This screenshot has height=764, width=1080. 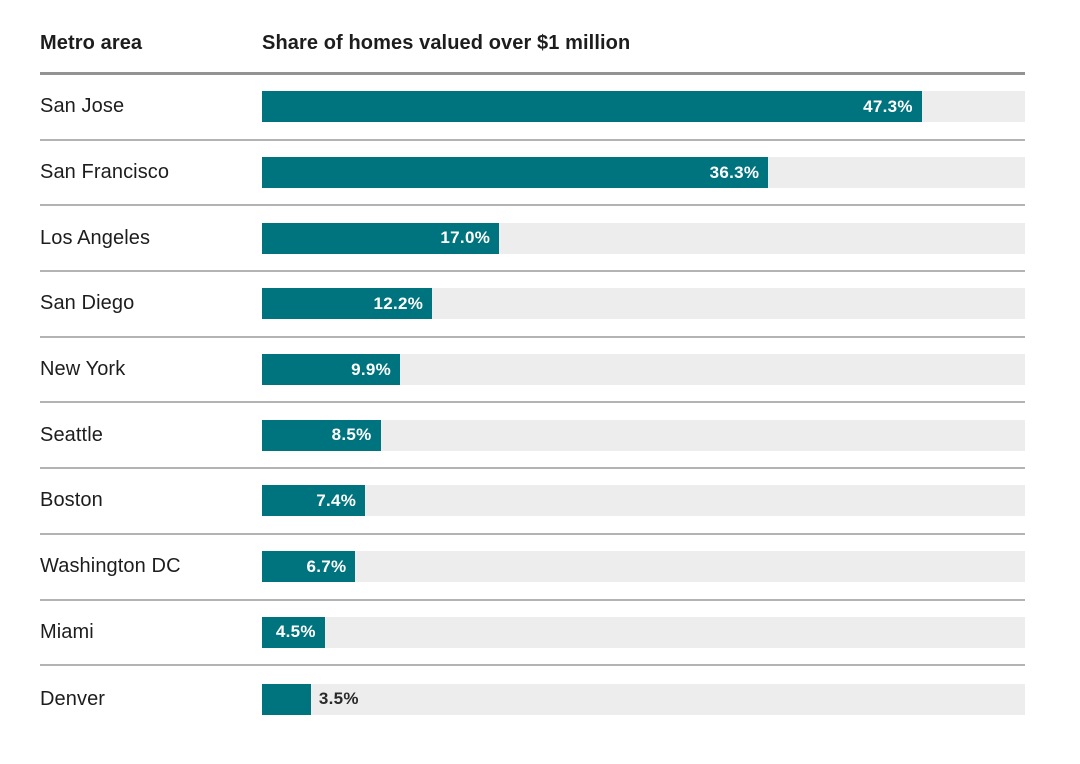 What do you see at coordinates (110, 566) in the screenshot?
I see `metro-label: Washington DC` at bounding box center [110, 566].